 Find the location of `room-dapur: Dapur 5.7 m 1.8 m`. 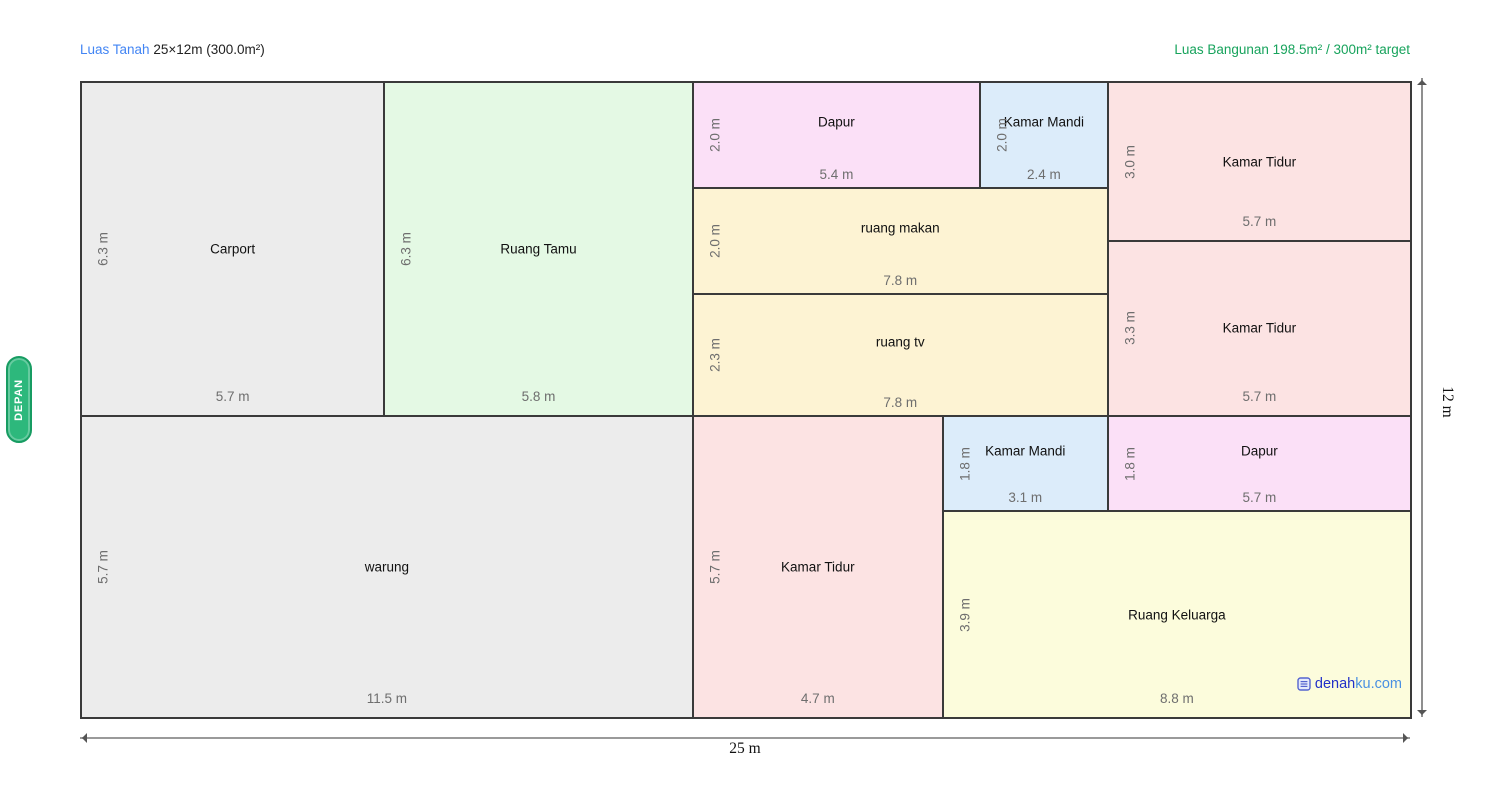

room-dapur: Dapur 5.7 m 1.8 m is located at coordinates (1259, 463).